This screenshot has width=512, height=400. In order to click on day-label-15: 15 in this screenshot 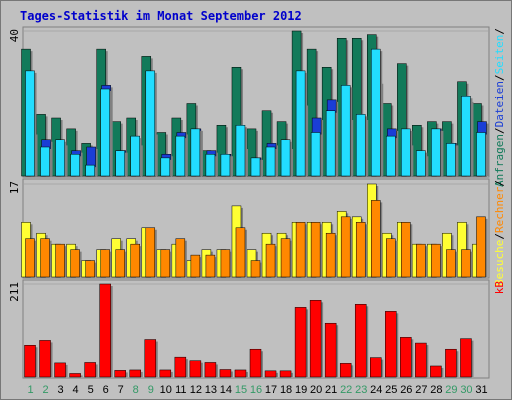, I will do `click(241, 390)`.